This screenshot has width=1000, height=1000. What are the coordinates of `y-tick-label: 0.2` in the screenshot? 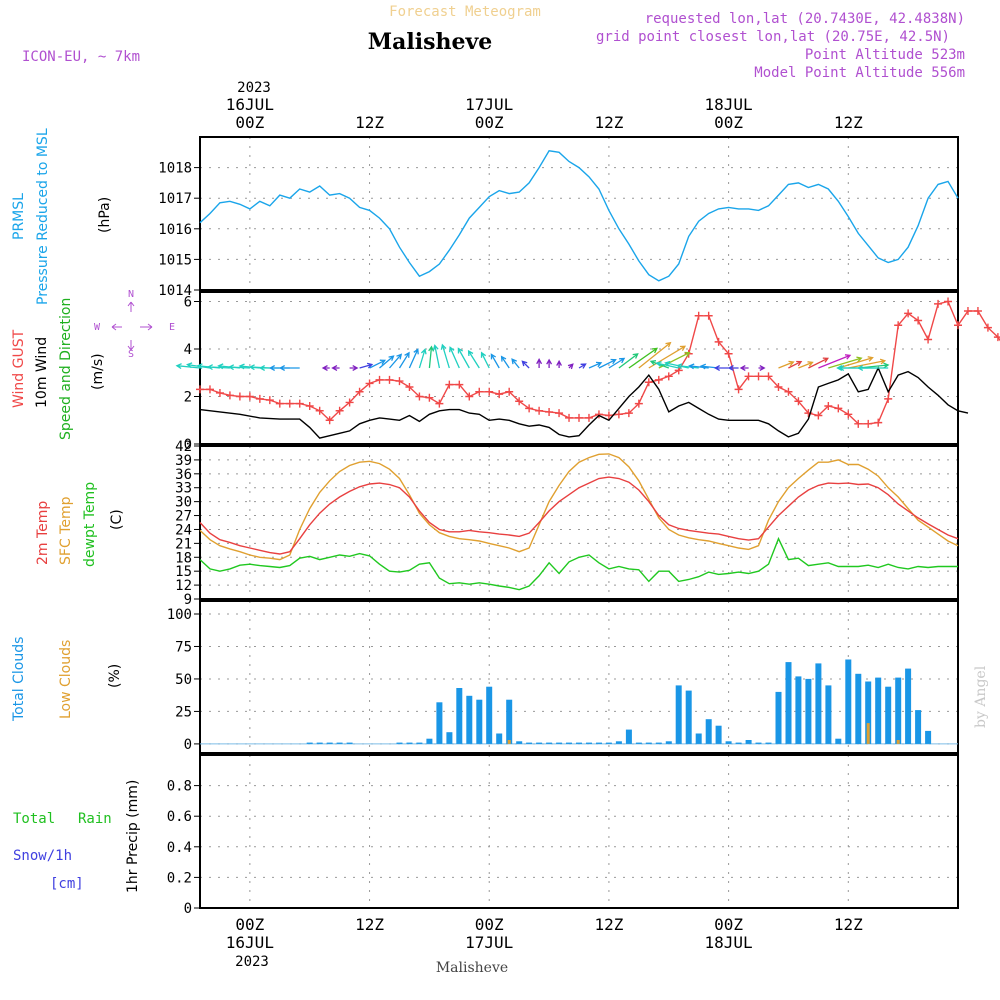 It's located at (179, 878).